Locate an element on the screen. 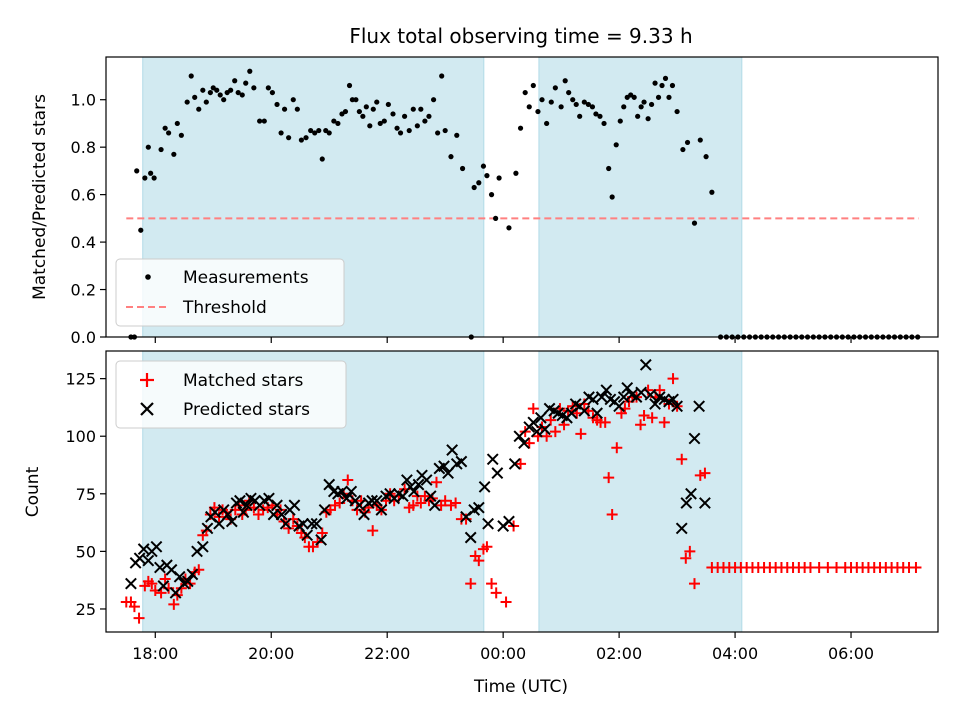  y-tick-label: 0.4 is located at coordinates (83, 242).